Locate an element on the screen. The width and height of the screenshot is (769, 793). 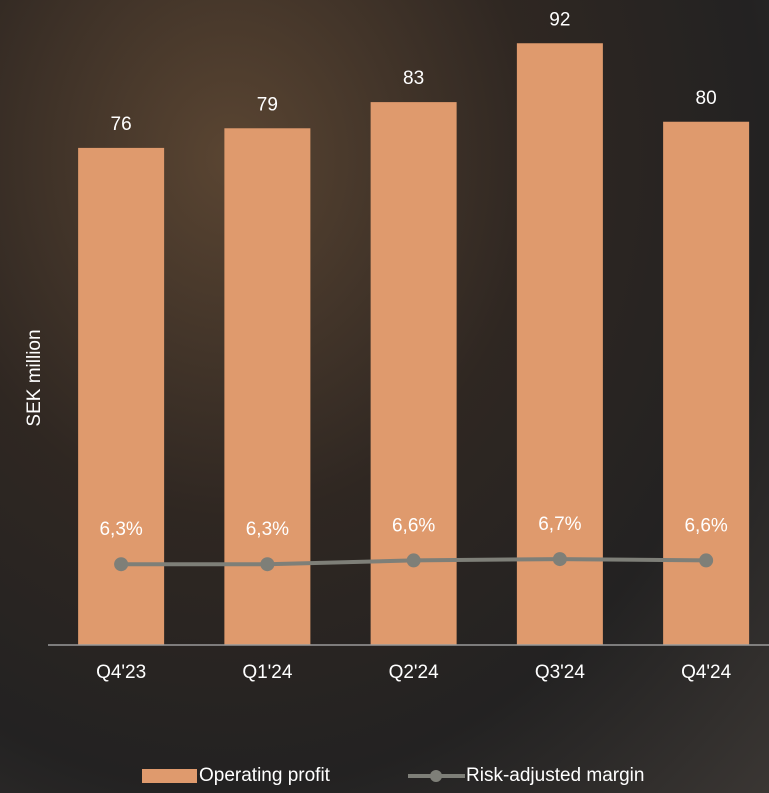
bar-value-label: 79 is located at coordinates (267, 104).